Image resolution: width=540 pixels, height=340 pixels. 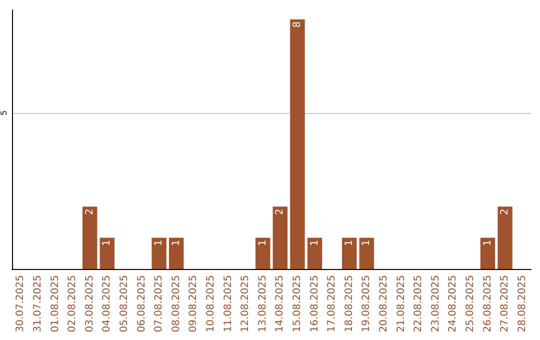 What do you see at coordinates (314, 303) in the screenshot?
I see `x-tick-label: 16.08.2025` at bounding box center [314, 303].